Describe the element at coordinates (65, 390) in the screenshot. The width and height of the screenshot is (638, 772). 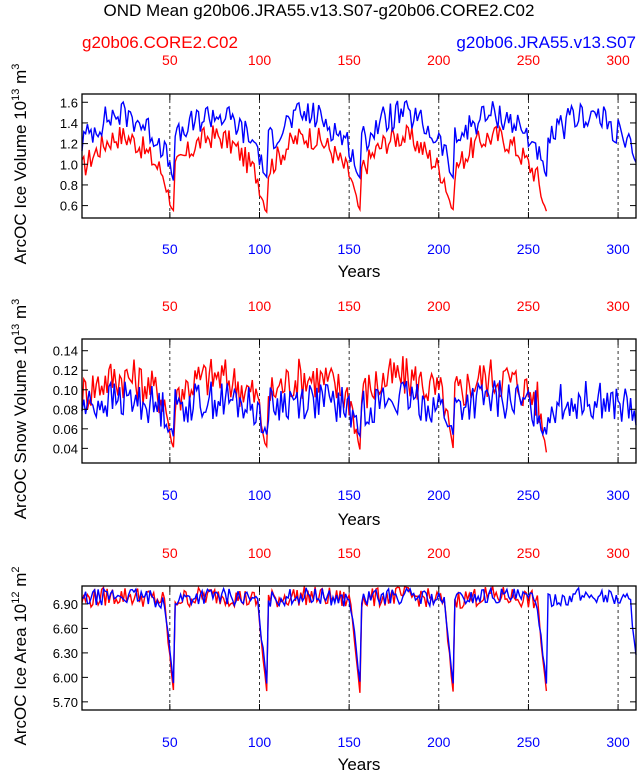
I see `y-tick-label: 0.10` at that location.